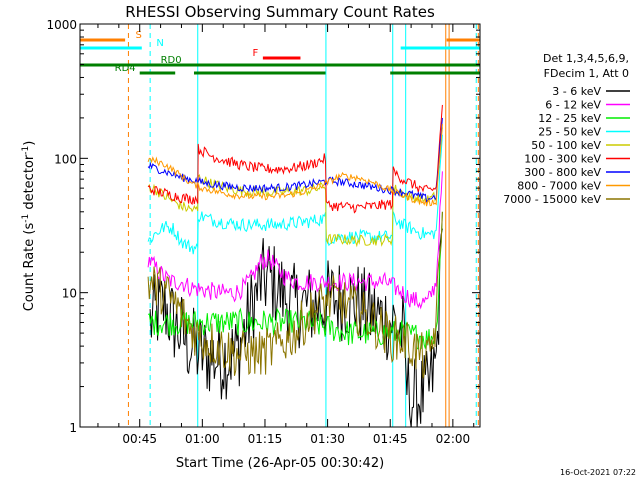 Image resolution: width=640 pixels, height=480 pixels. I want to click on series-50-100-kev, so click(295, 187).